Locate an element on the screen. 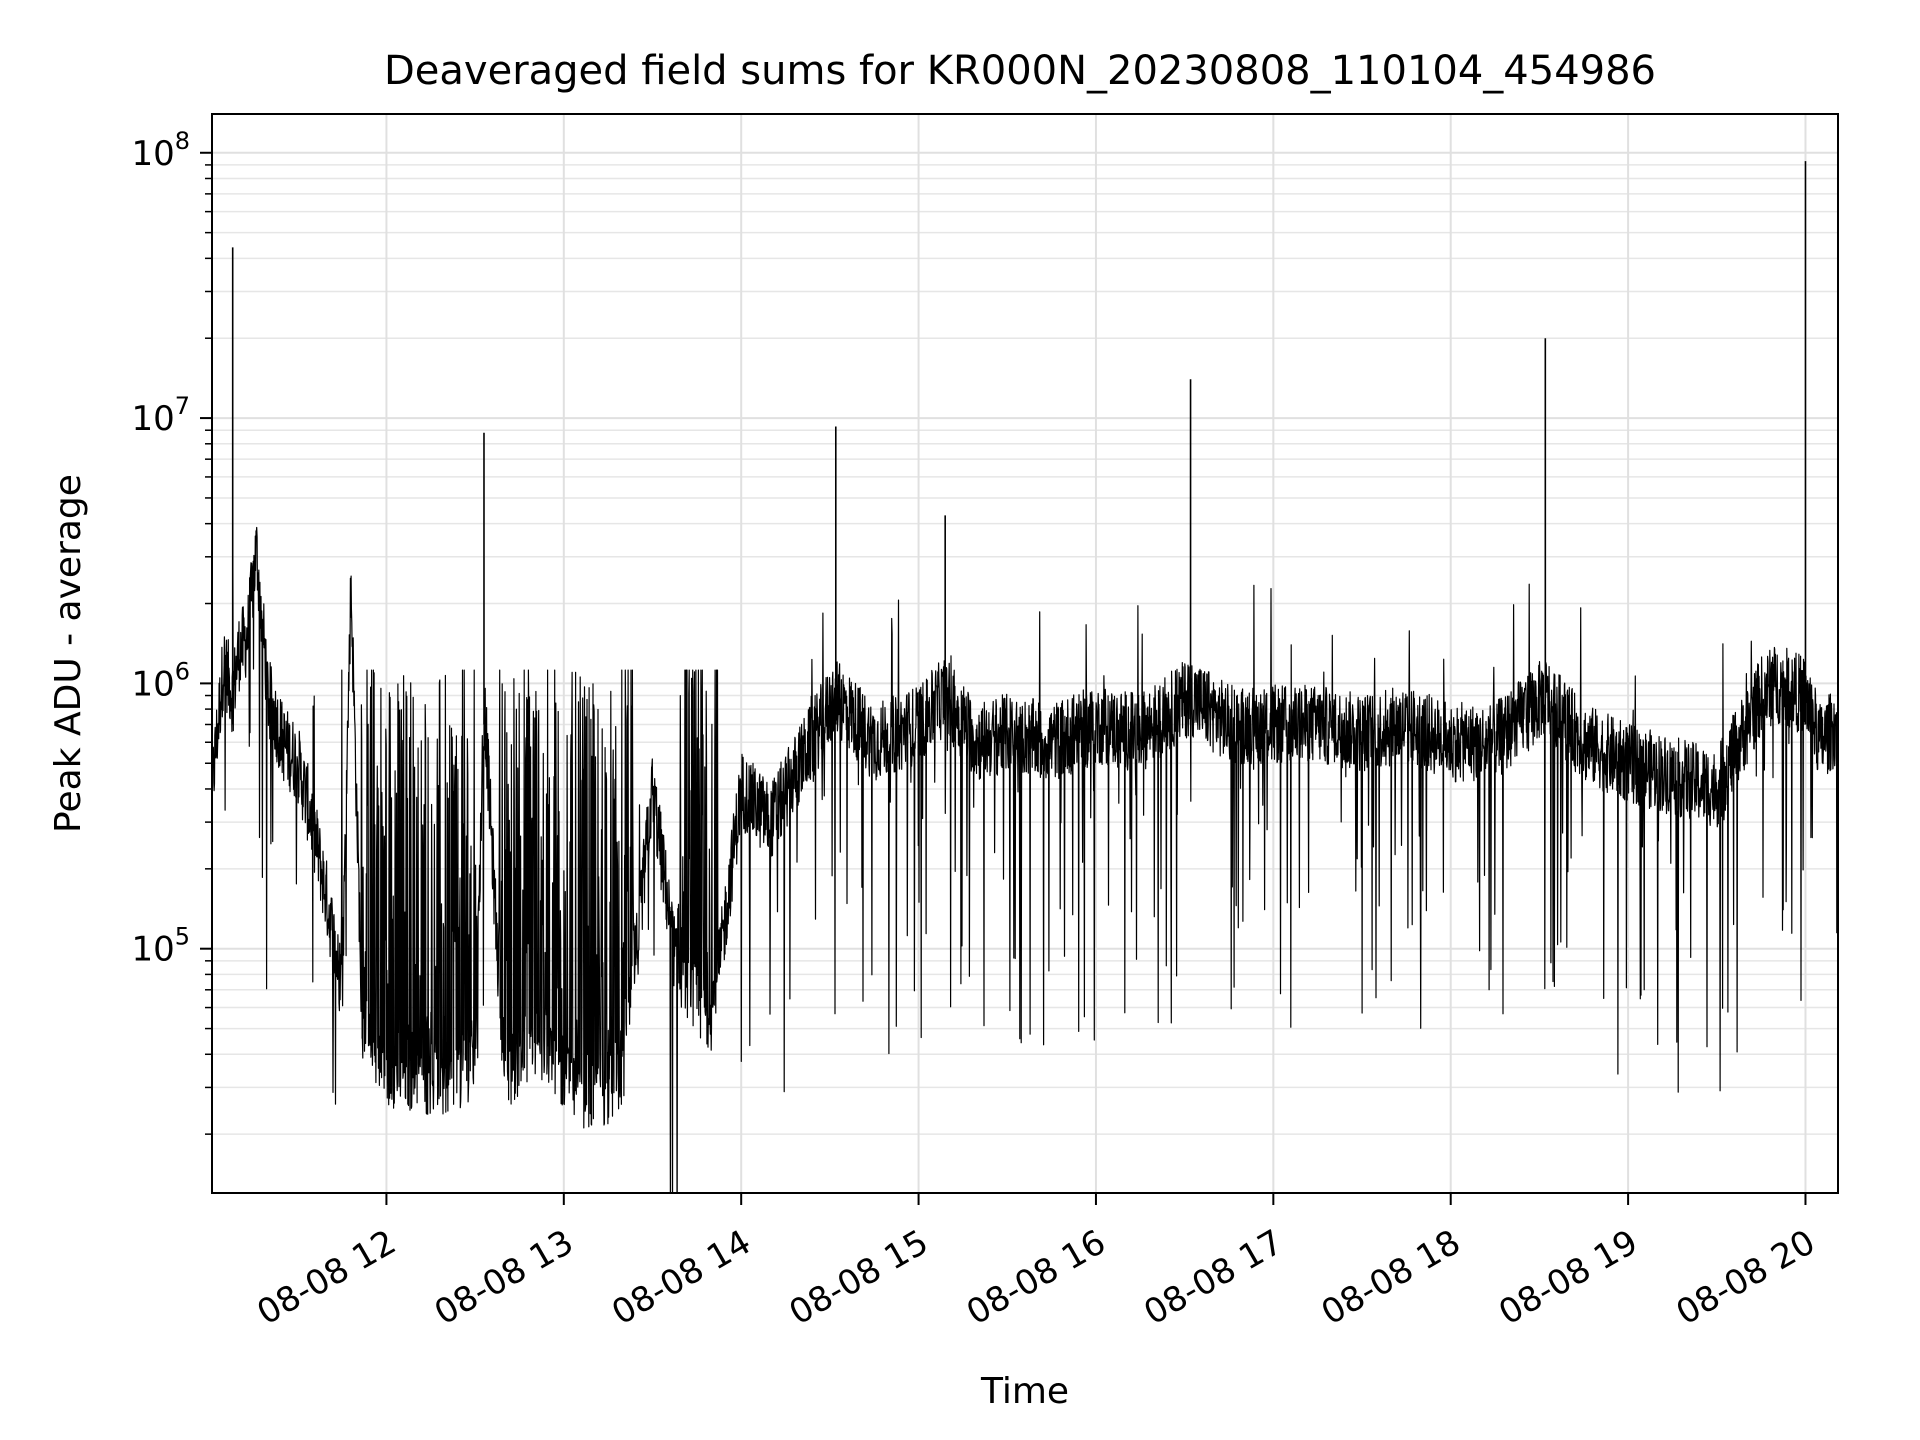 Image resolution: width=1920 pixels, height=1440 pixels. y-axis-label: Peak ADU - average is located at coordinates (68, 653).